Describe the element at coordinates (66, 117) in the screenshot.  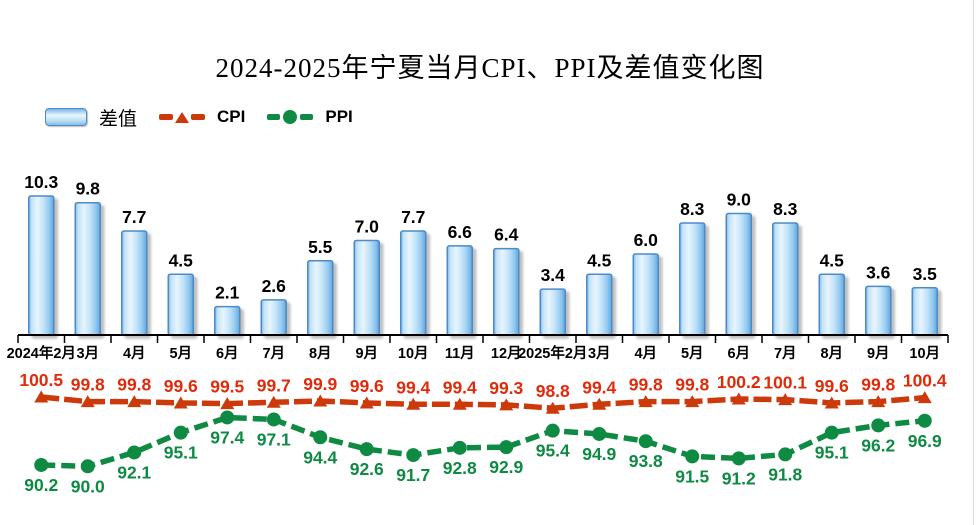
I see `bar-series-swatch-icon` at that location.